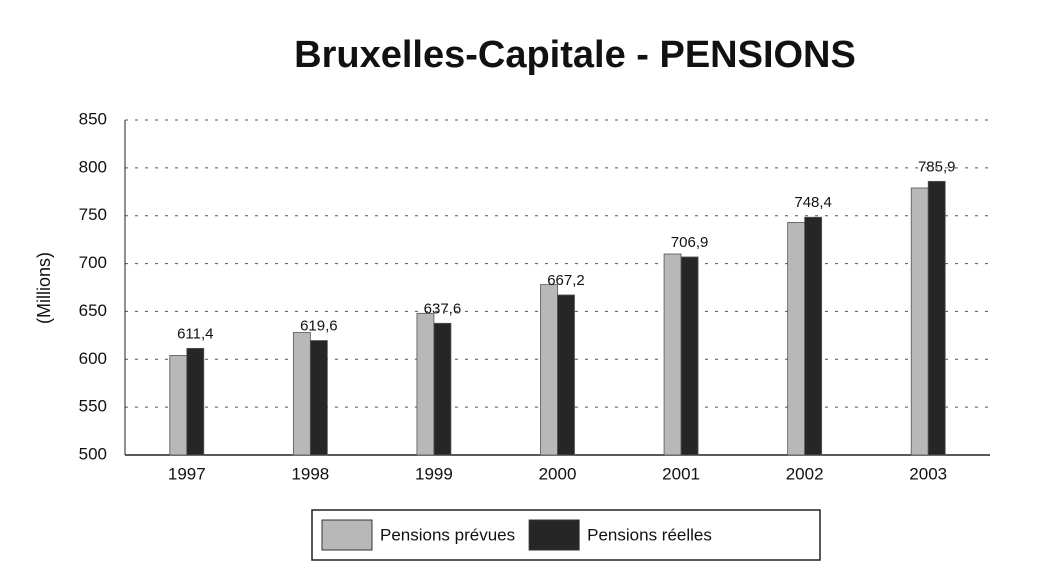 This screenshot has width=1056, height=588. Describe the element at coordinates (805, 473) in the screenshot. I see `x-tick-label: 2002` at that location.